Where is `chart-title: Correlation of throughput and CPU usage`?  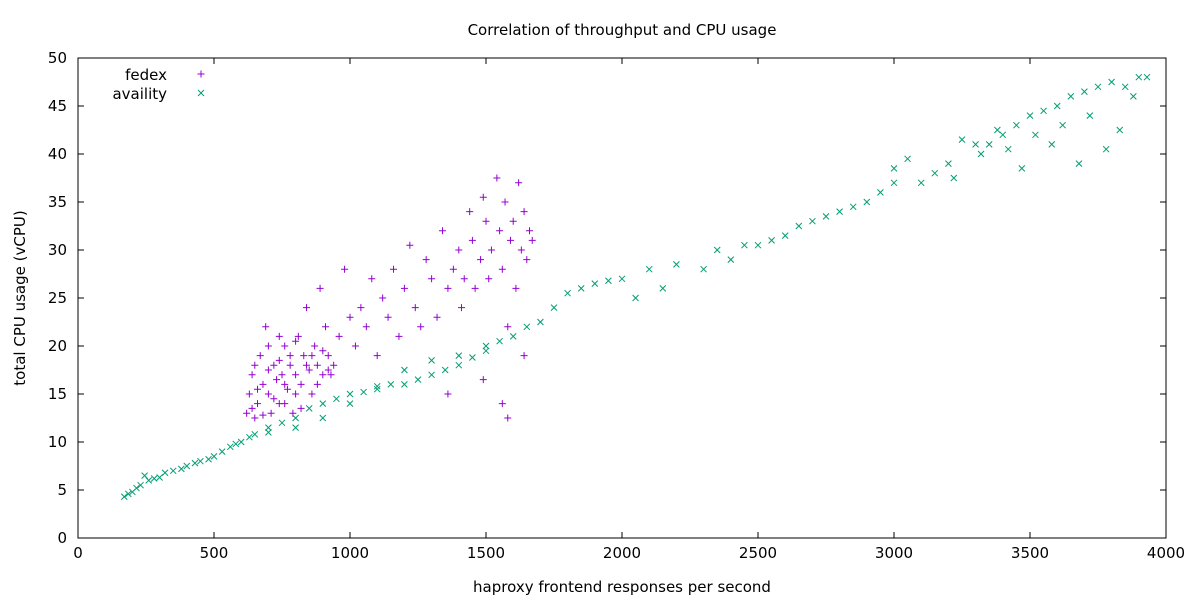
chart-title: Correlation of throughput and CPU usage is located at coordinates (622, 30).